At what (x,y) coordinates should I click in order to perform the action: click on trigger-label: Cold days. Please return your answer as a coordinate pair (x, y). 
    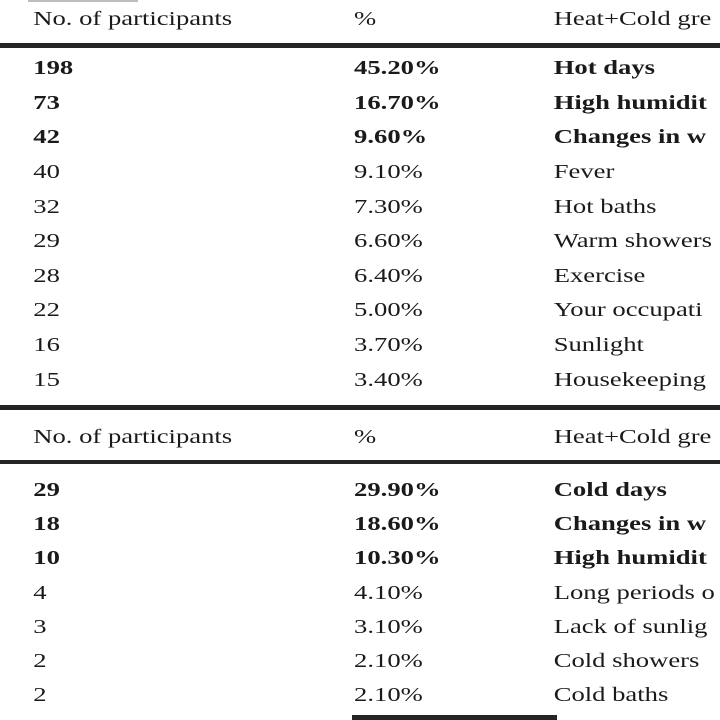
    Looking at the image, I should click on (610, 490).